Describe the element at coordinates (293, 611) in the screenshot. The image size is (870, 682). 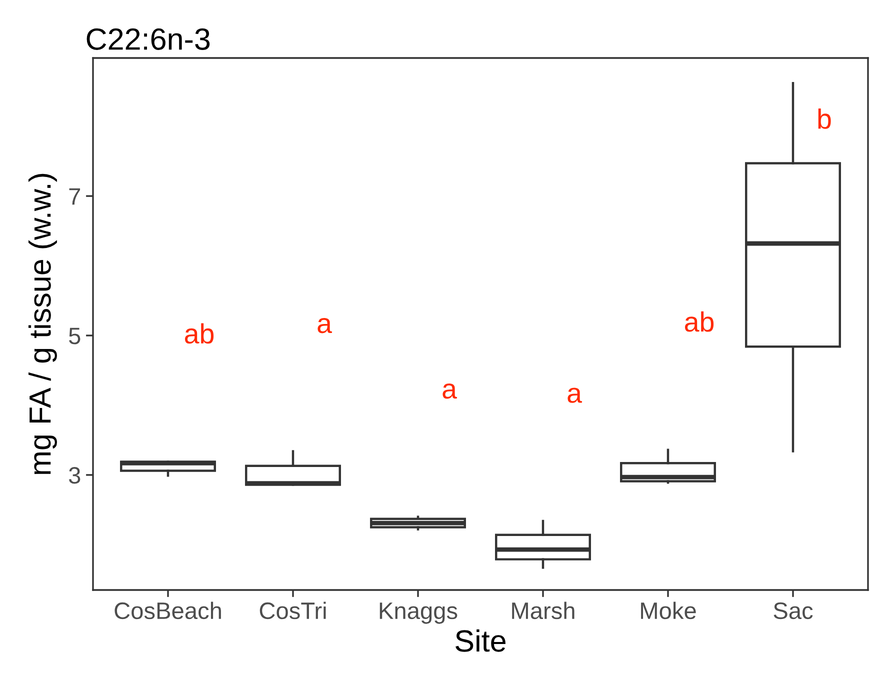
I see `x-tick-label: CosTri` at that location.